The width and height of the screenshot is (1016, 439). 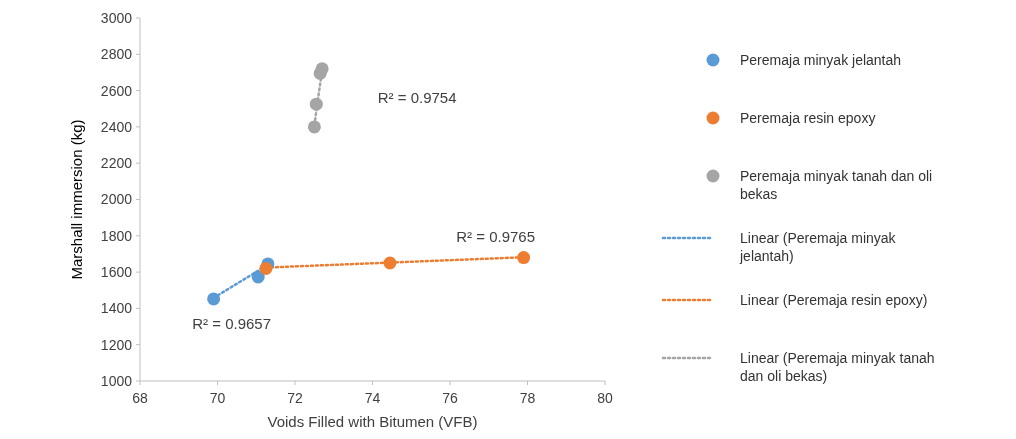 I want to click on y-tick-label: 2000, so click(x=116, y=199).